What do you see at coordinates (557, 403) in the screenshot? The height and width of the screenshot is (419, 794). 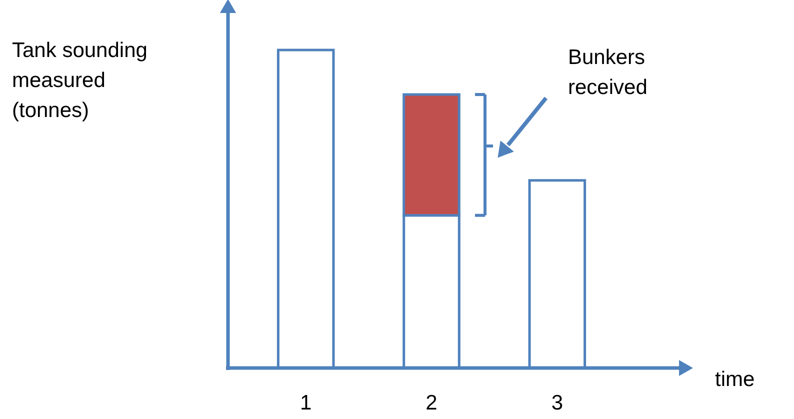 I see `x-tick-label: 3` at bounding box center [557, 403].